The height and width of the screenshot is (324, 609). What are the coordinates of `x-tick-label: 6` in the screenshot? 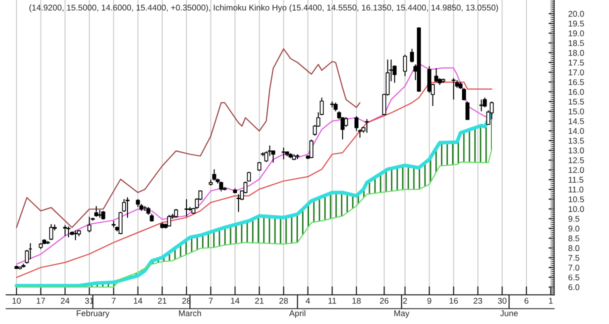 It's located at (526, 301).